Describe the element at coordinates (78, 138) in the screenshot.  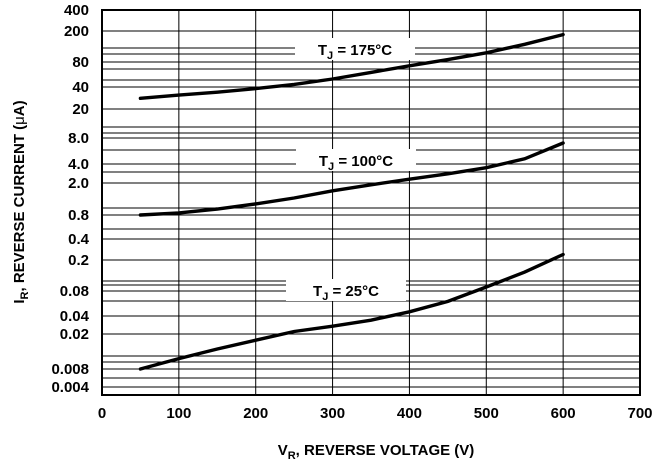
I see `y-tick-label: 8.0` at that location.